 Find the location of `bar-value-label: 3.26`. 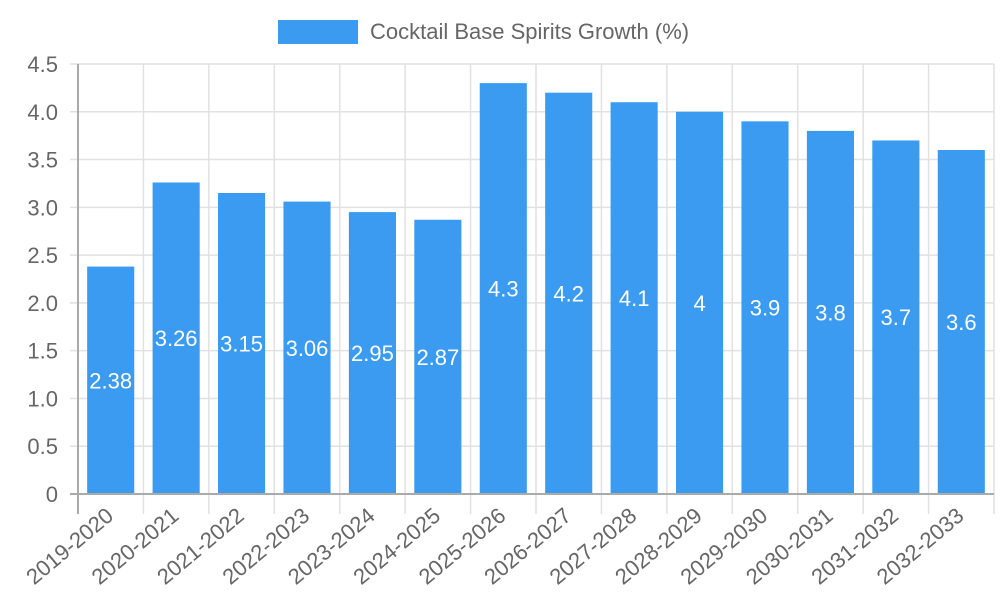

bar-value-label: 3.26 is located at coordinates (176, 338).